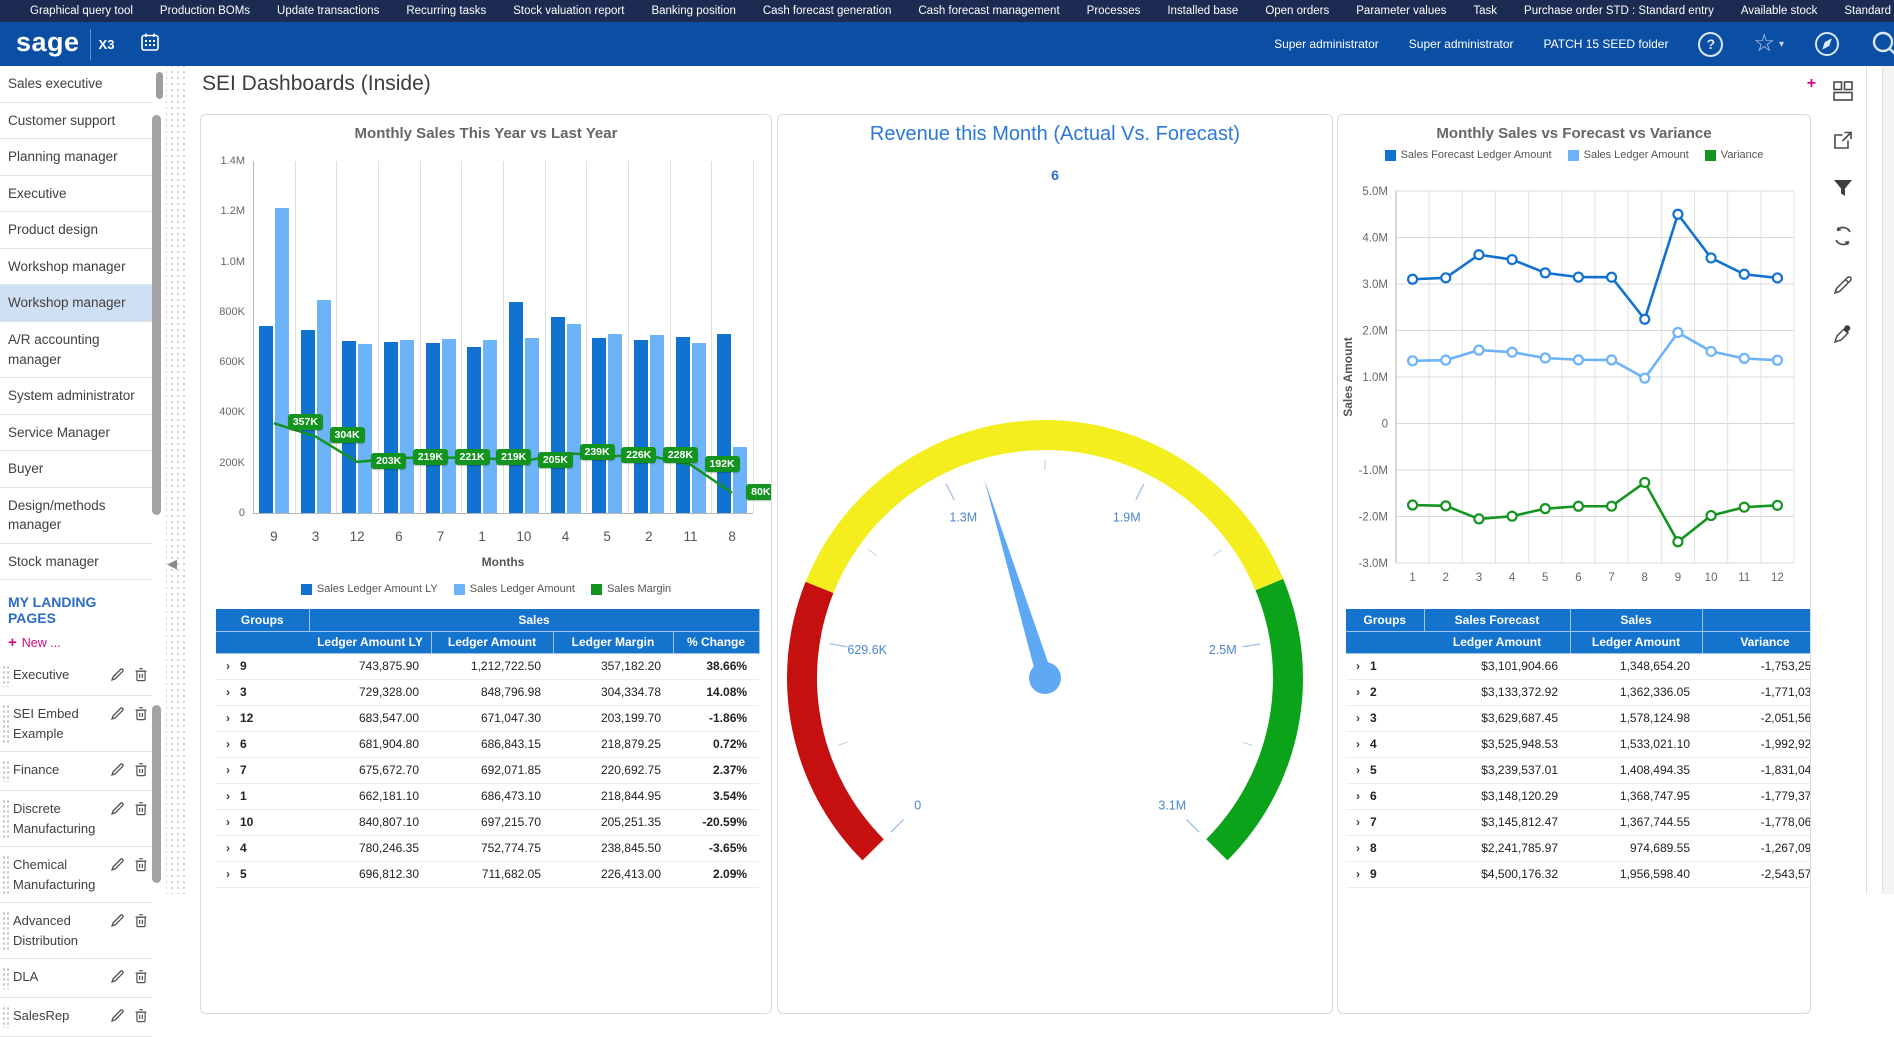 Image resolution: width=1894 pixels, height=1037 pixels. Describe the element at coordinates (488, 718) in the screenshot. I see `table-row: › 12 683,547.00 671,047.30 203,199.70 -1.86%` at that location.